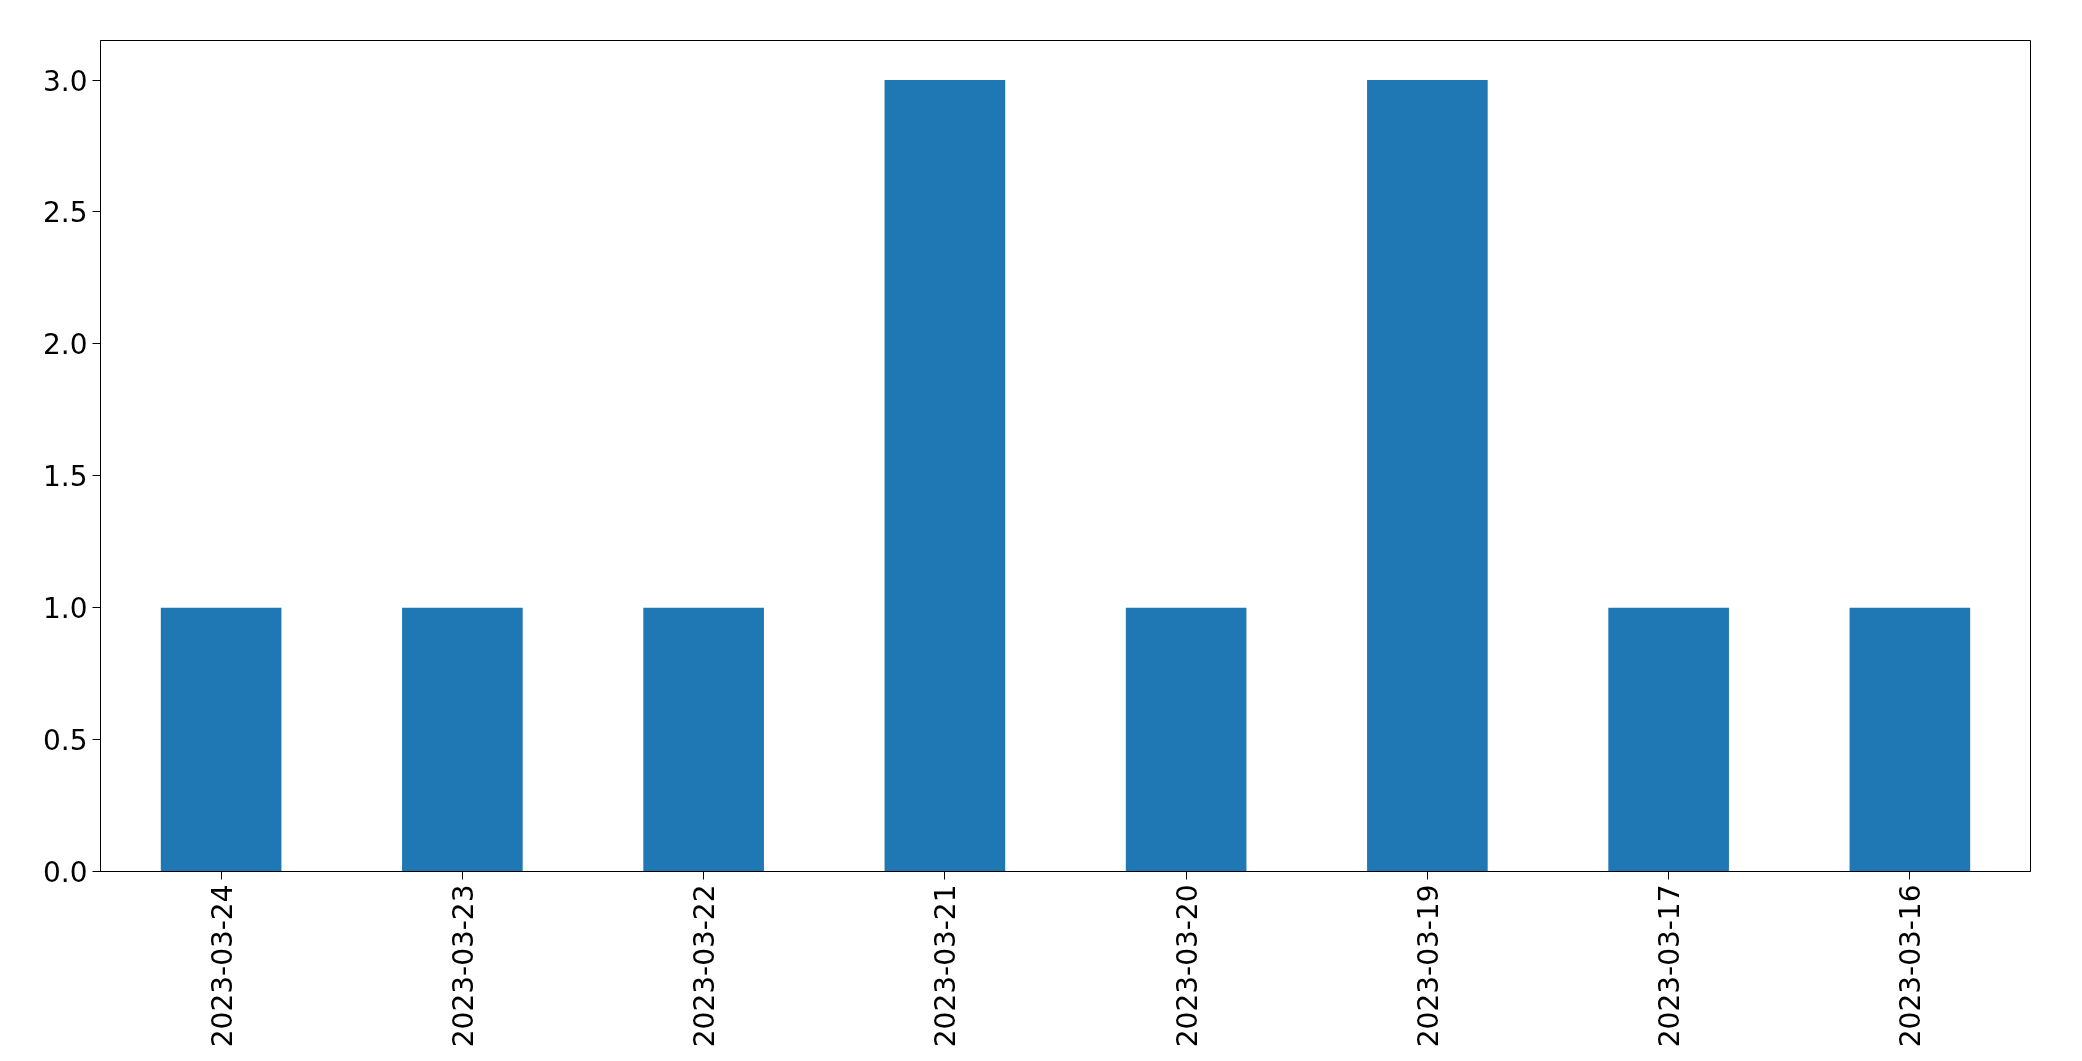 The image size is (2082, 1061). I want to click on x-tick-label: 2023-03-17, so click(1670, 966).